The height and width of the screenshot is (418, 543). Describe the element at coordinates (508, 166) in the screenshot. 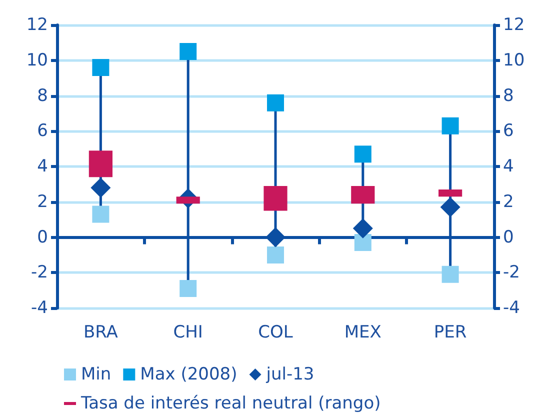

I see `y2-tick-label: 4` at that location.